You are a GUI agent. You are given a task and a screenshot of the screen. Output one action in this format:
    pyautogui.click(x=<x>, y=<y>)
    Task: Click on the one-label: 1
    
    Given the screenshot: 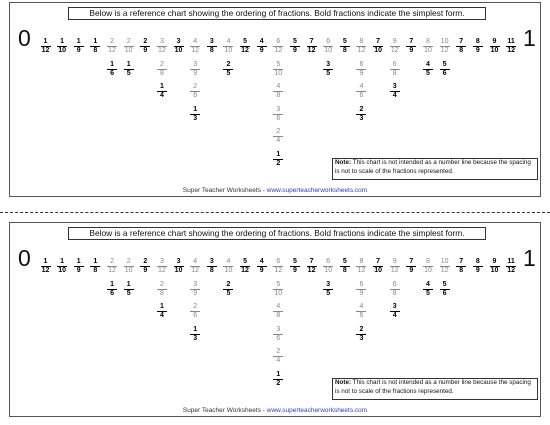 What is the action you would take?
    pyautogui.click(x=529, y=258)
    